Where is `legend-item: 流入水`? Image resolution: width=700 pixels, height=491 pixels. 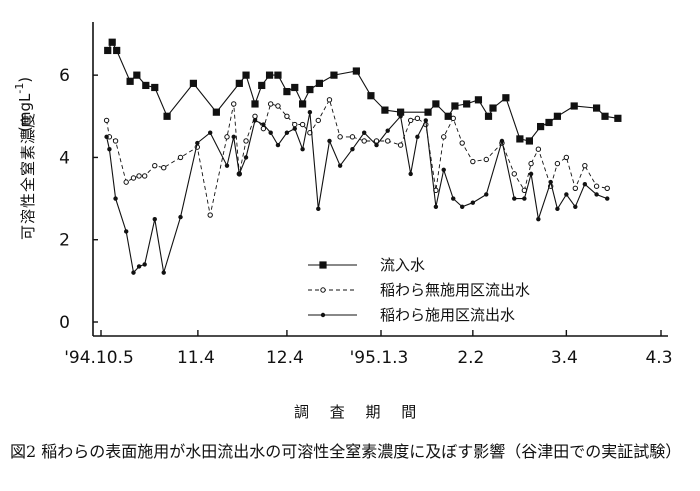 legend-item: 流入水 is located at coordinates (366, 265).